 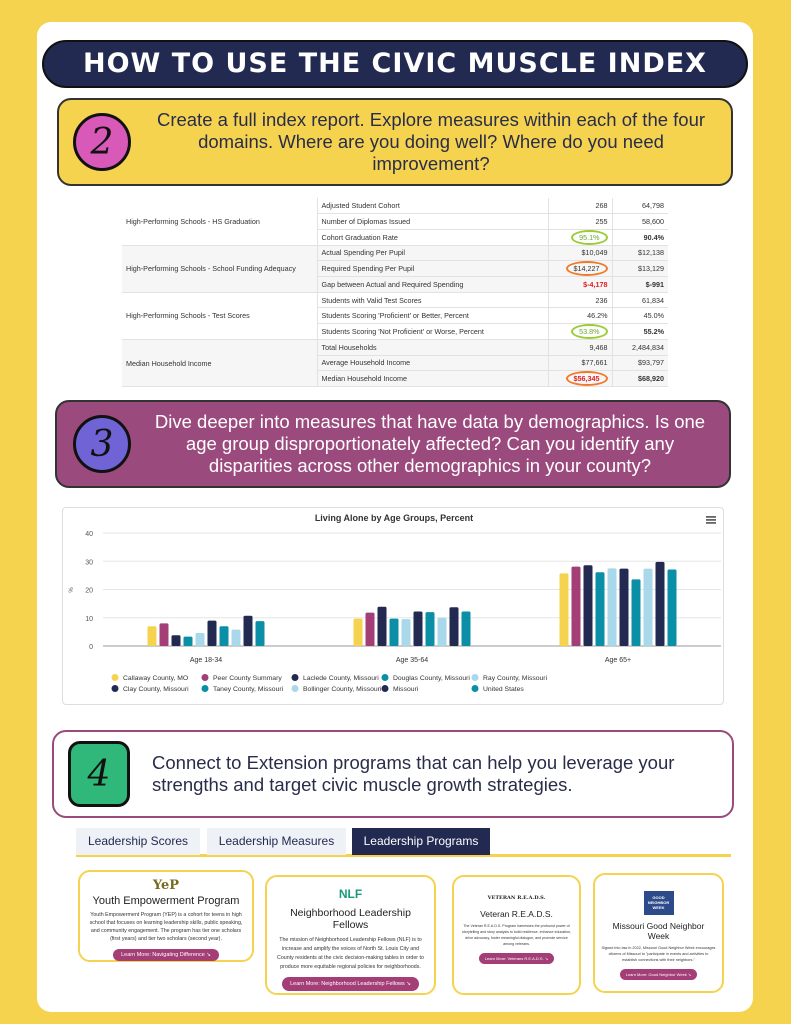 I want to click on county-value: $56,345, so click(x=586, y=379).